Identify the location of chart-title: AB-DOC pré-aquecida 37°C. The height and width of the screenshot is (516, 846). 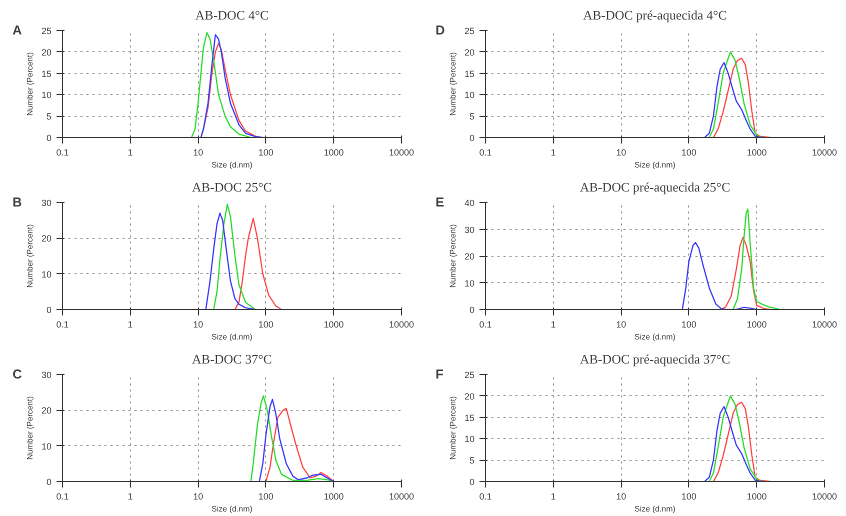
(655, 359).